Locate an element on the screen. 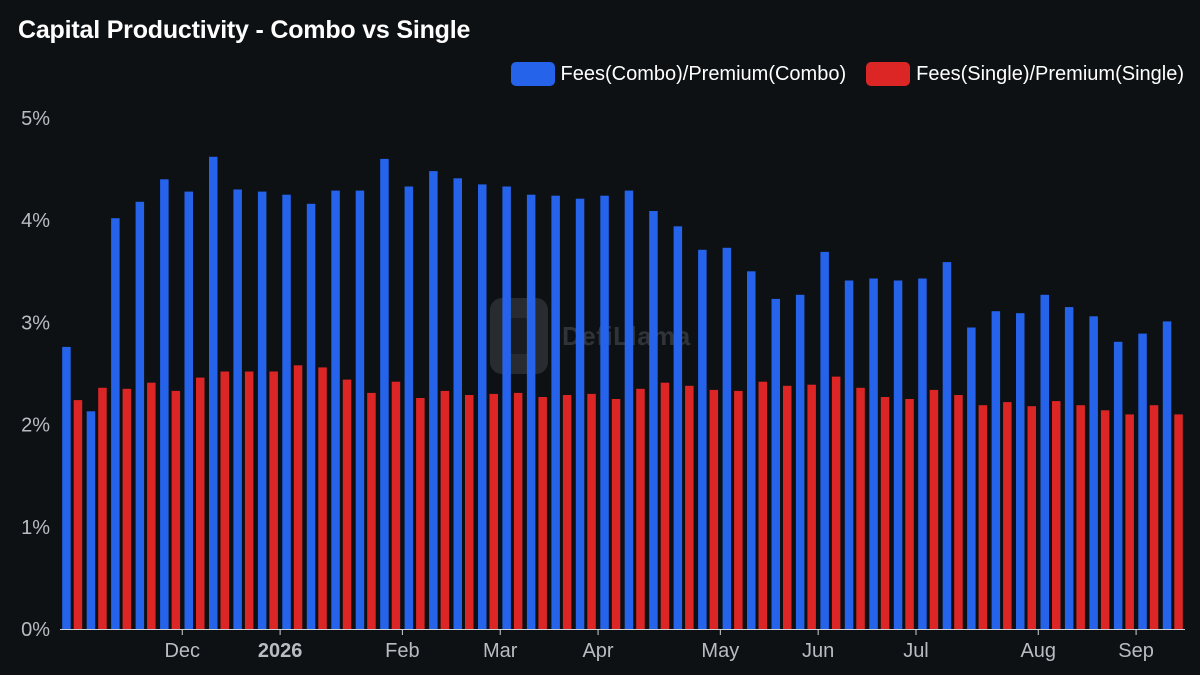 This screenshot has height=675, width=1200. x-tick-label: Apr is located at coordinates (597, 651).